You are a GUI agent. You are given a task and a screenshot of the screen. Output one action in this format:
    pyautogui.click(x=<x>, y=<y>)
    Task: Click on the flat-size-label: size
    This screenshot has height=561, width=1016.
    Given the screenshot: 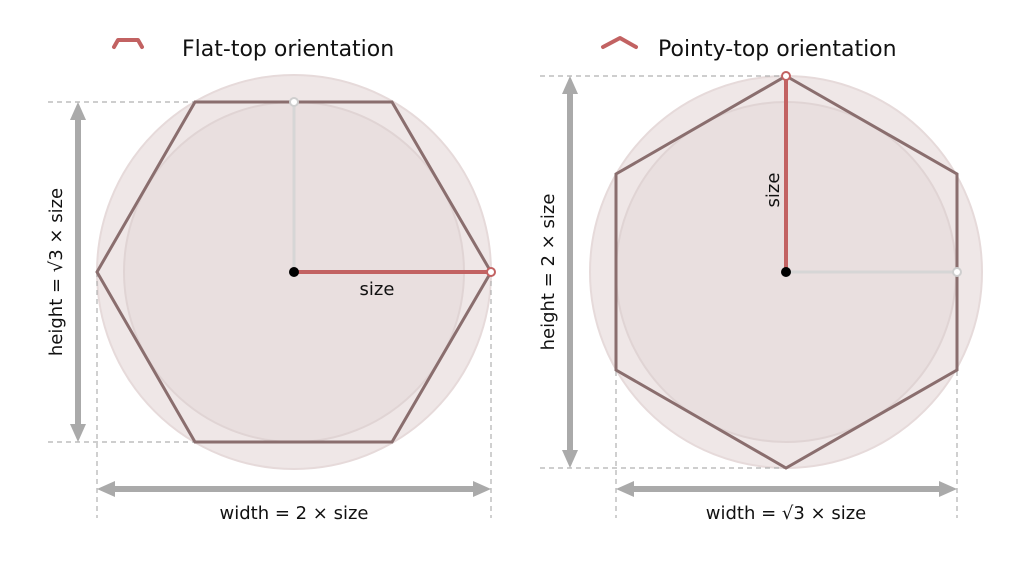 What is the action you would take?
    pyautogui.click(x=377, y=289)
    